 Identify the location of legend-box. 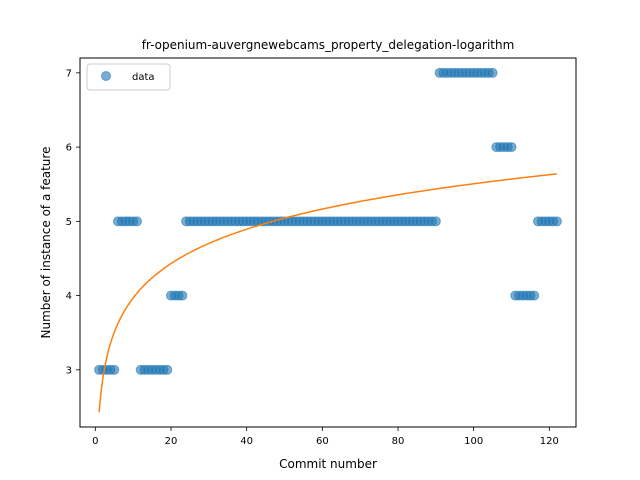
(128, 77).